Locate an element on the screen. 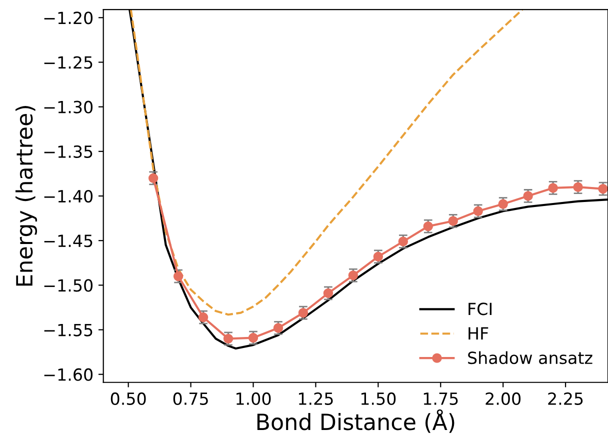 The width and height of the screenshot is (608, 437). x-tick-label: 2.25 is located at coordinates (565, 398).